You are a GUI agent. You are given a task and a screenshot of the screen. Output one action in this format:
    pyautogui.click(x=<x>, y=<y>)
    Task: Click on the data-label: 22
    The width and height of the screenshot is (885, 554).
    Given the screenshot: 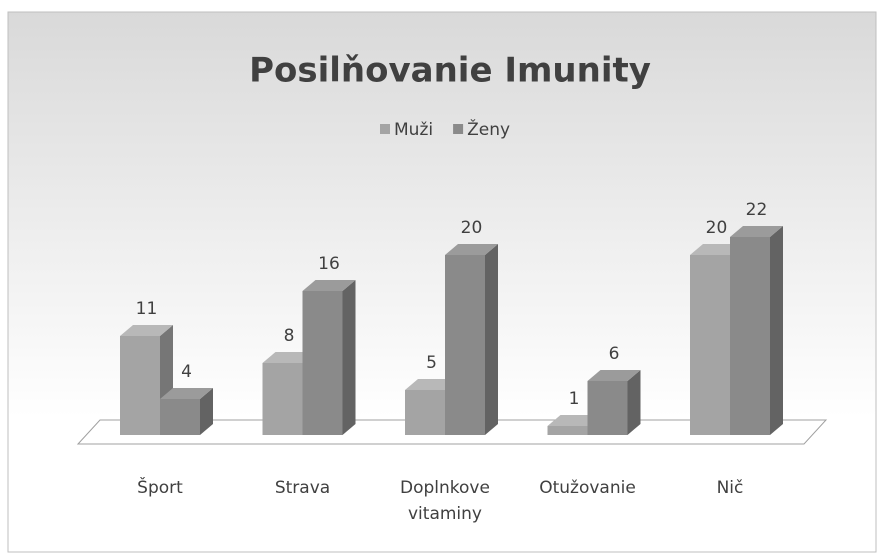 What is the action you would take?
    pyautogui.click(x=757, y=210)
    